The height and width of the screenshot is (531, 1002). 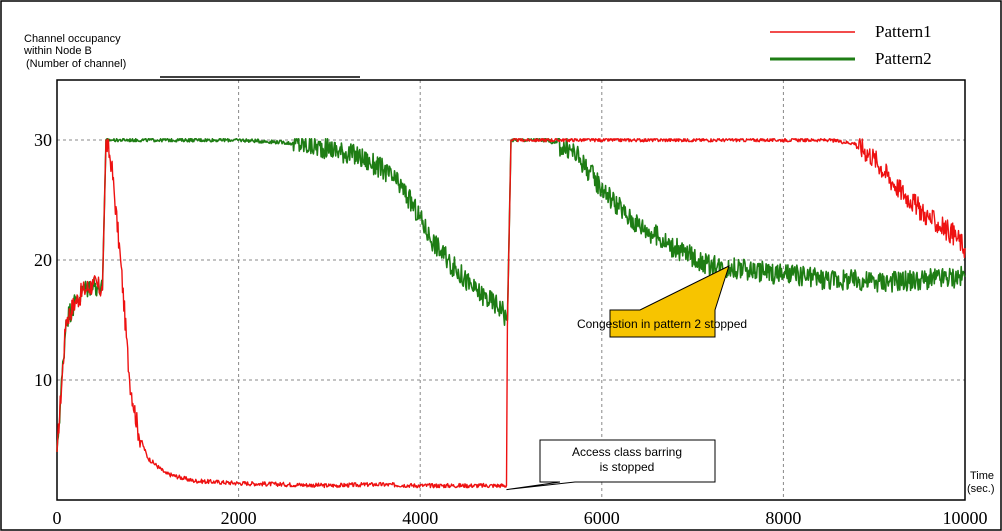 I want to click on x-tick-label: 8000, so click(x=783, y=518).